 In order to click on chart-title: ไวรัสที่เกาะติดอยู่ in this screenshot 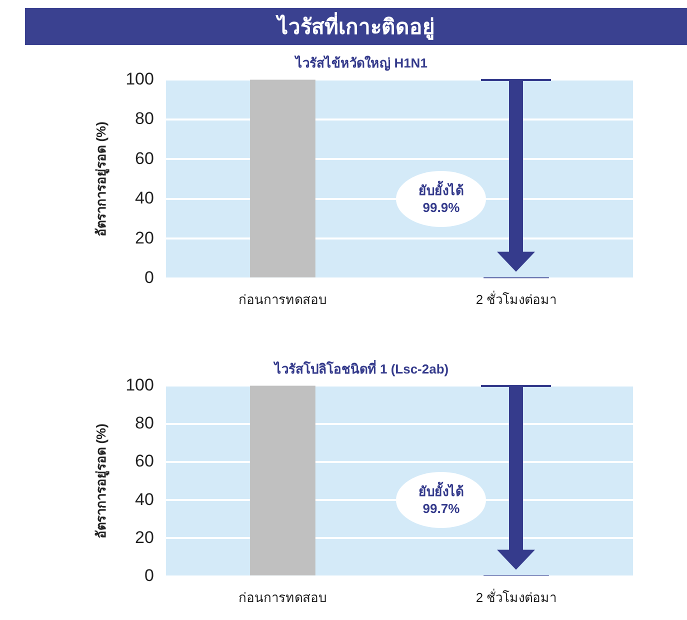, I will do `click(356, 26)`.